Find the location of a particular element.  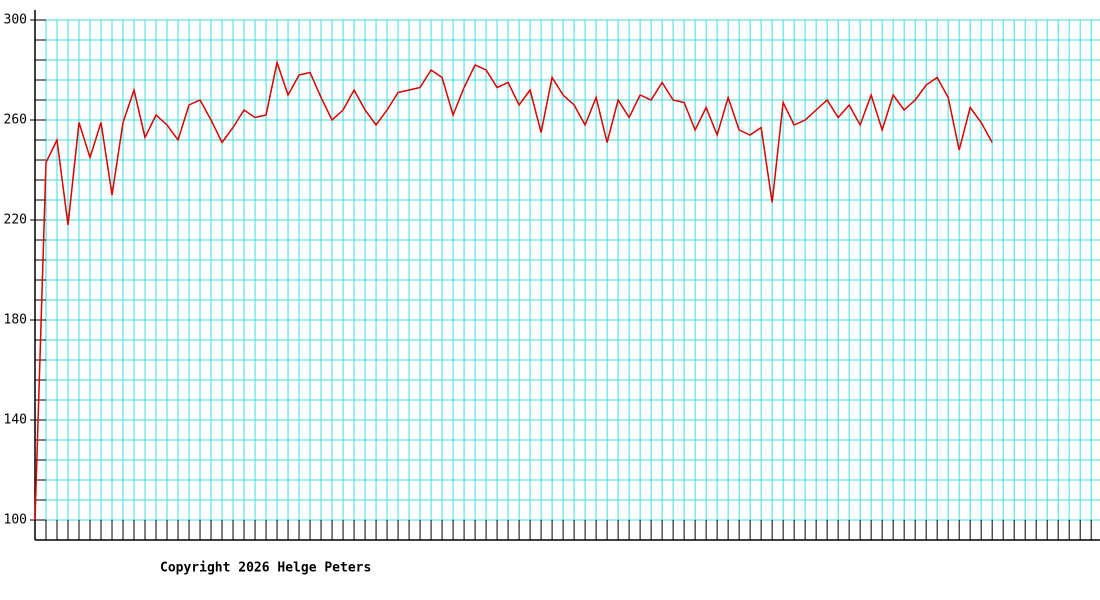

y-tick-label: 180 is located at coordinates (15, 320).